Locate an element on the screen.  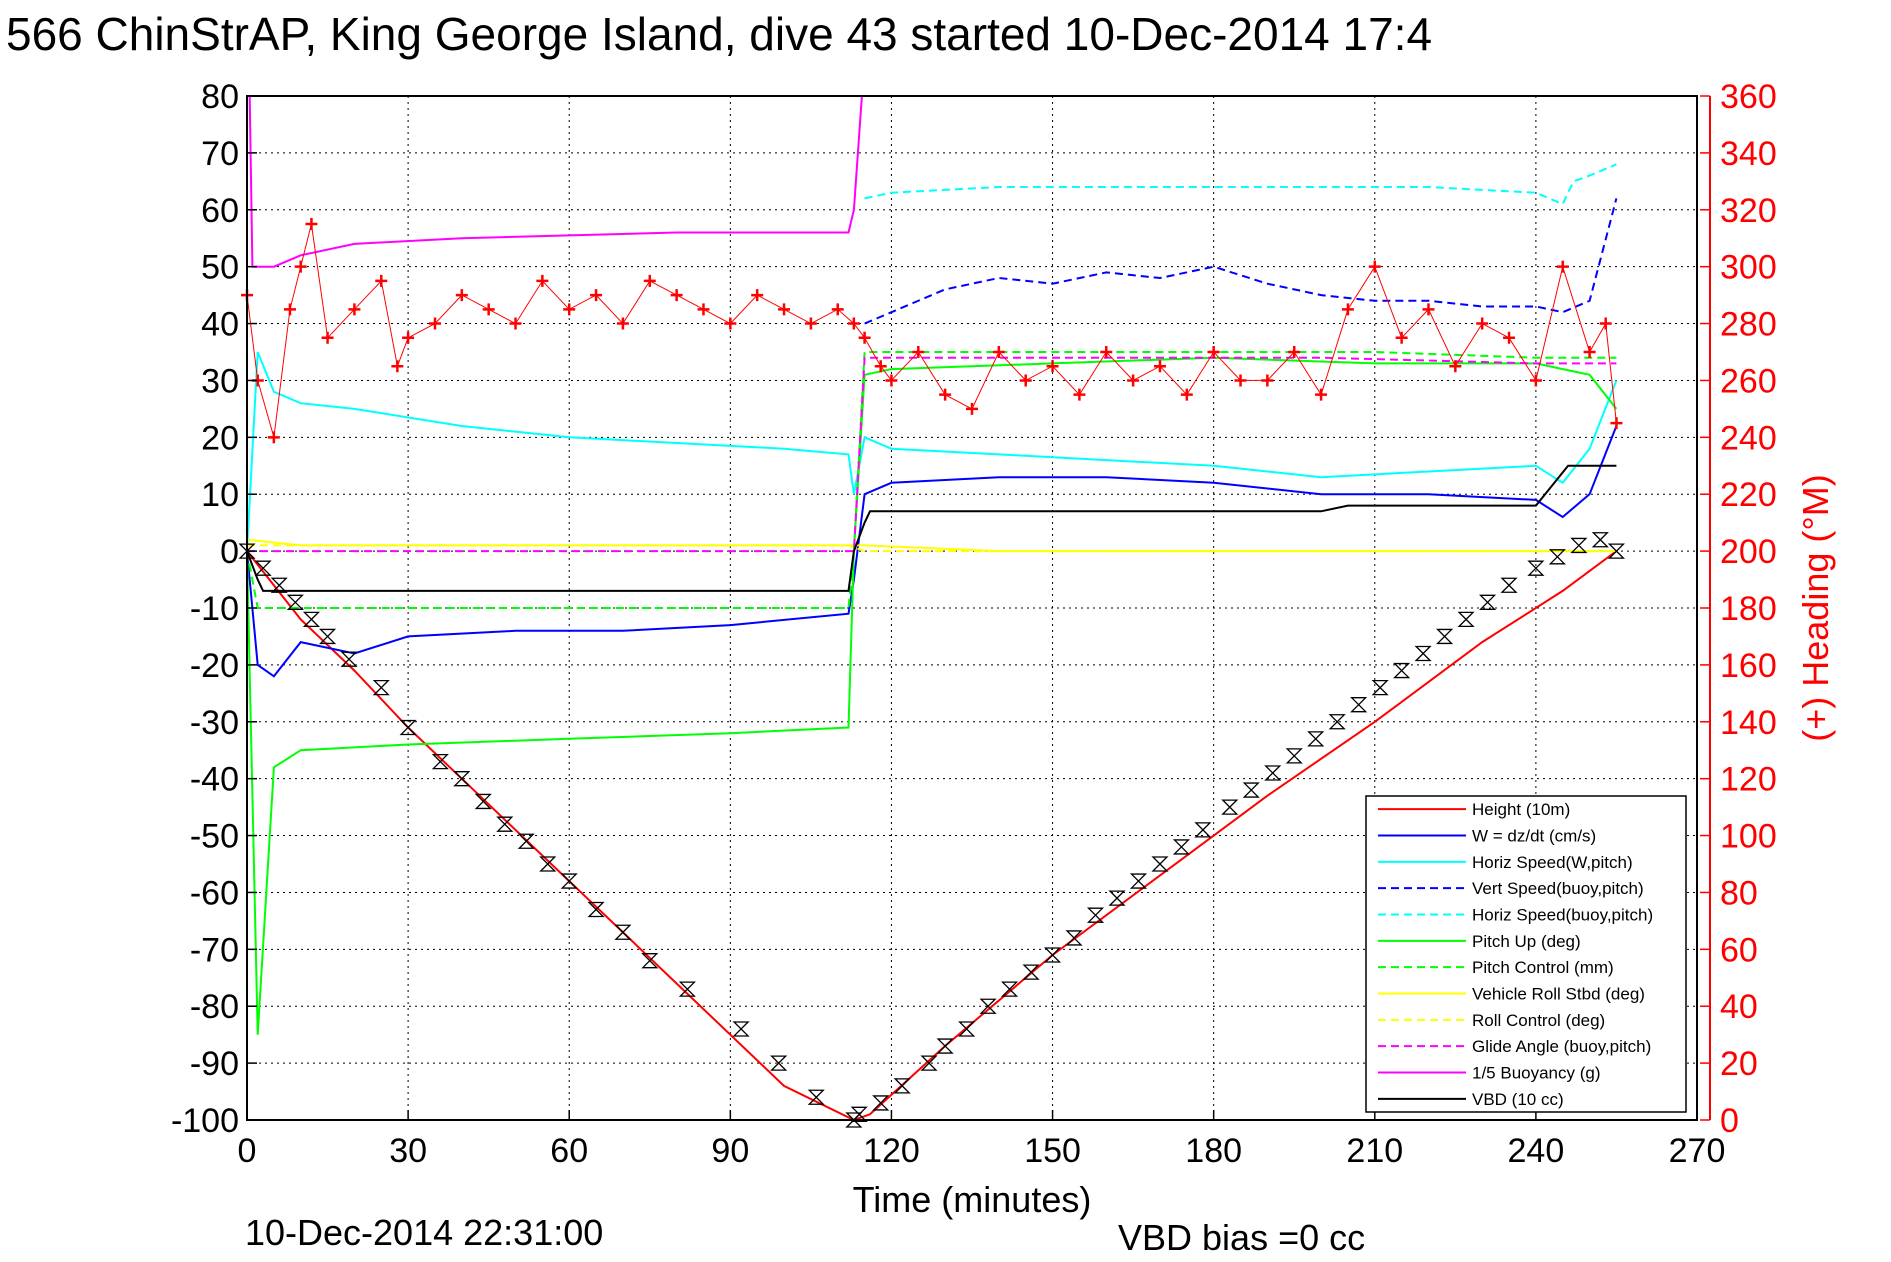
legend-entry: W = dz/dt (cm/s) is located at coordinates (1534, 836).